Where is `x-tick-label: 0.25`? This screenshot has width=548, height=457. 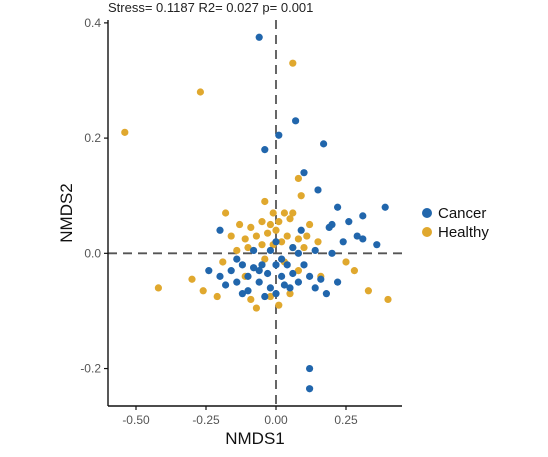
x-tick-label: 0.25 is located at coordinates (346, 420).